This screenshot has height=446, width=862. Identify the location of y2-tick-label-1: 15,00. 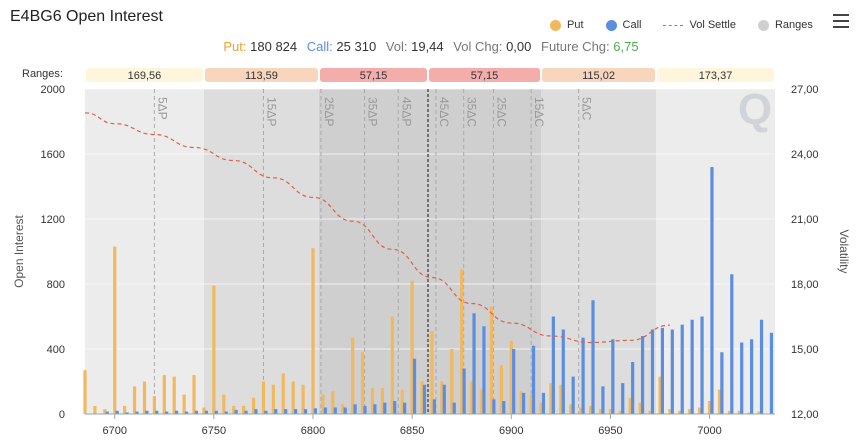
(805, 350).